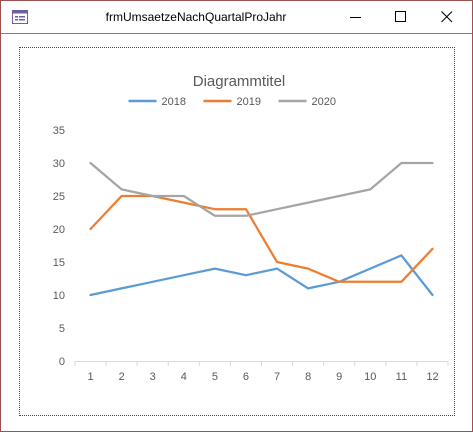 This screenshot has width=473, height=432. Describe the element at coordinates (20, 17) in the screenshot. I see `form-icon` at that location.